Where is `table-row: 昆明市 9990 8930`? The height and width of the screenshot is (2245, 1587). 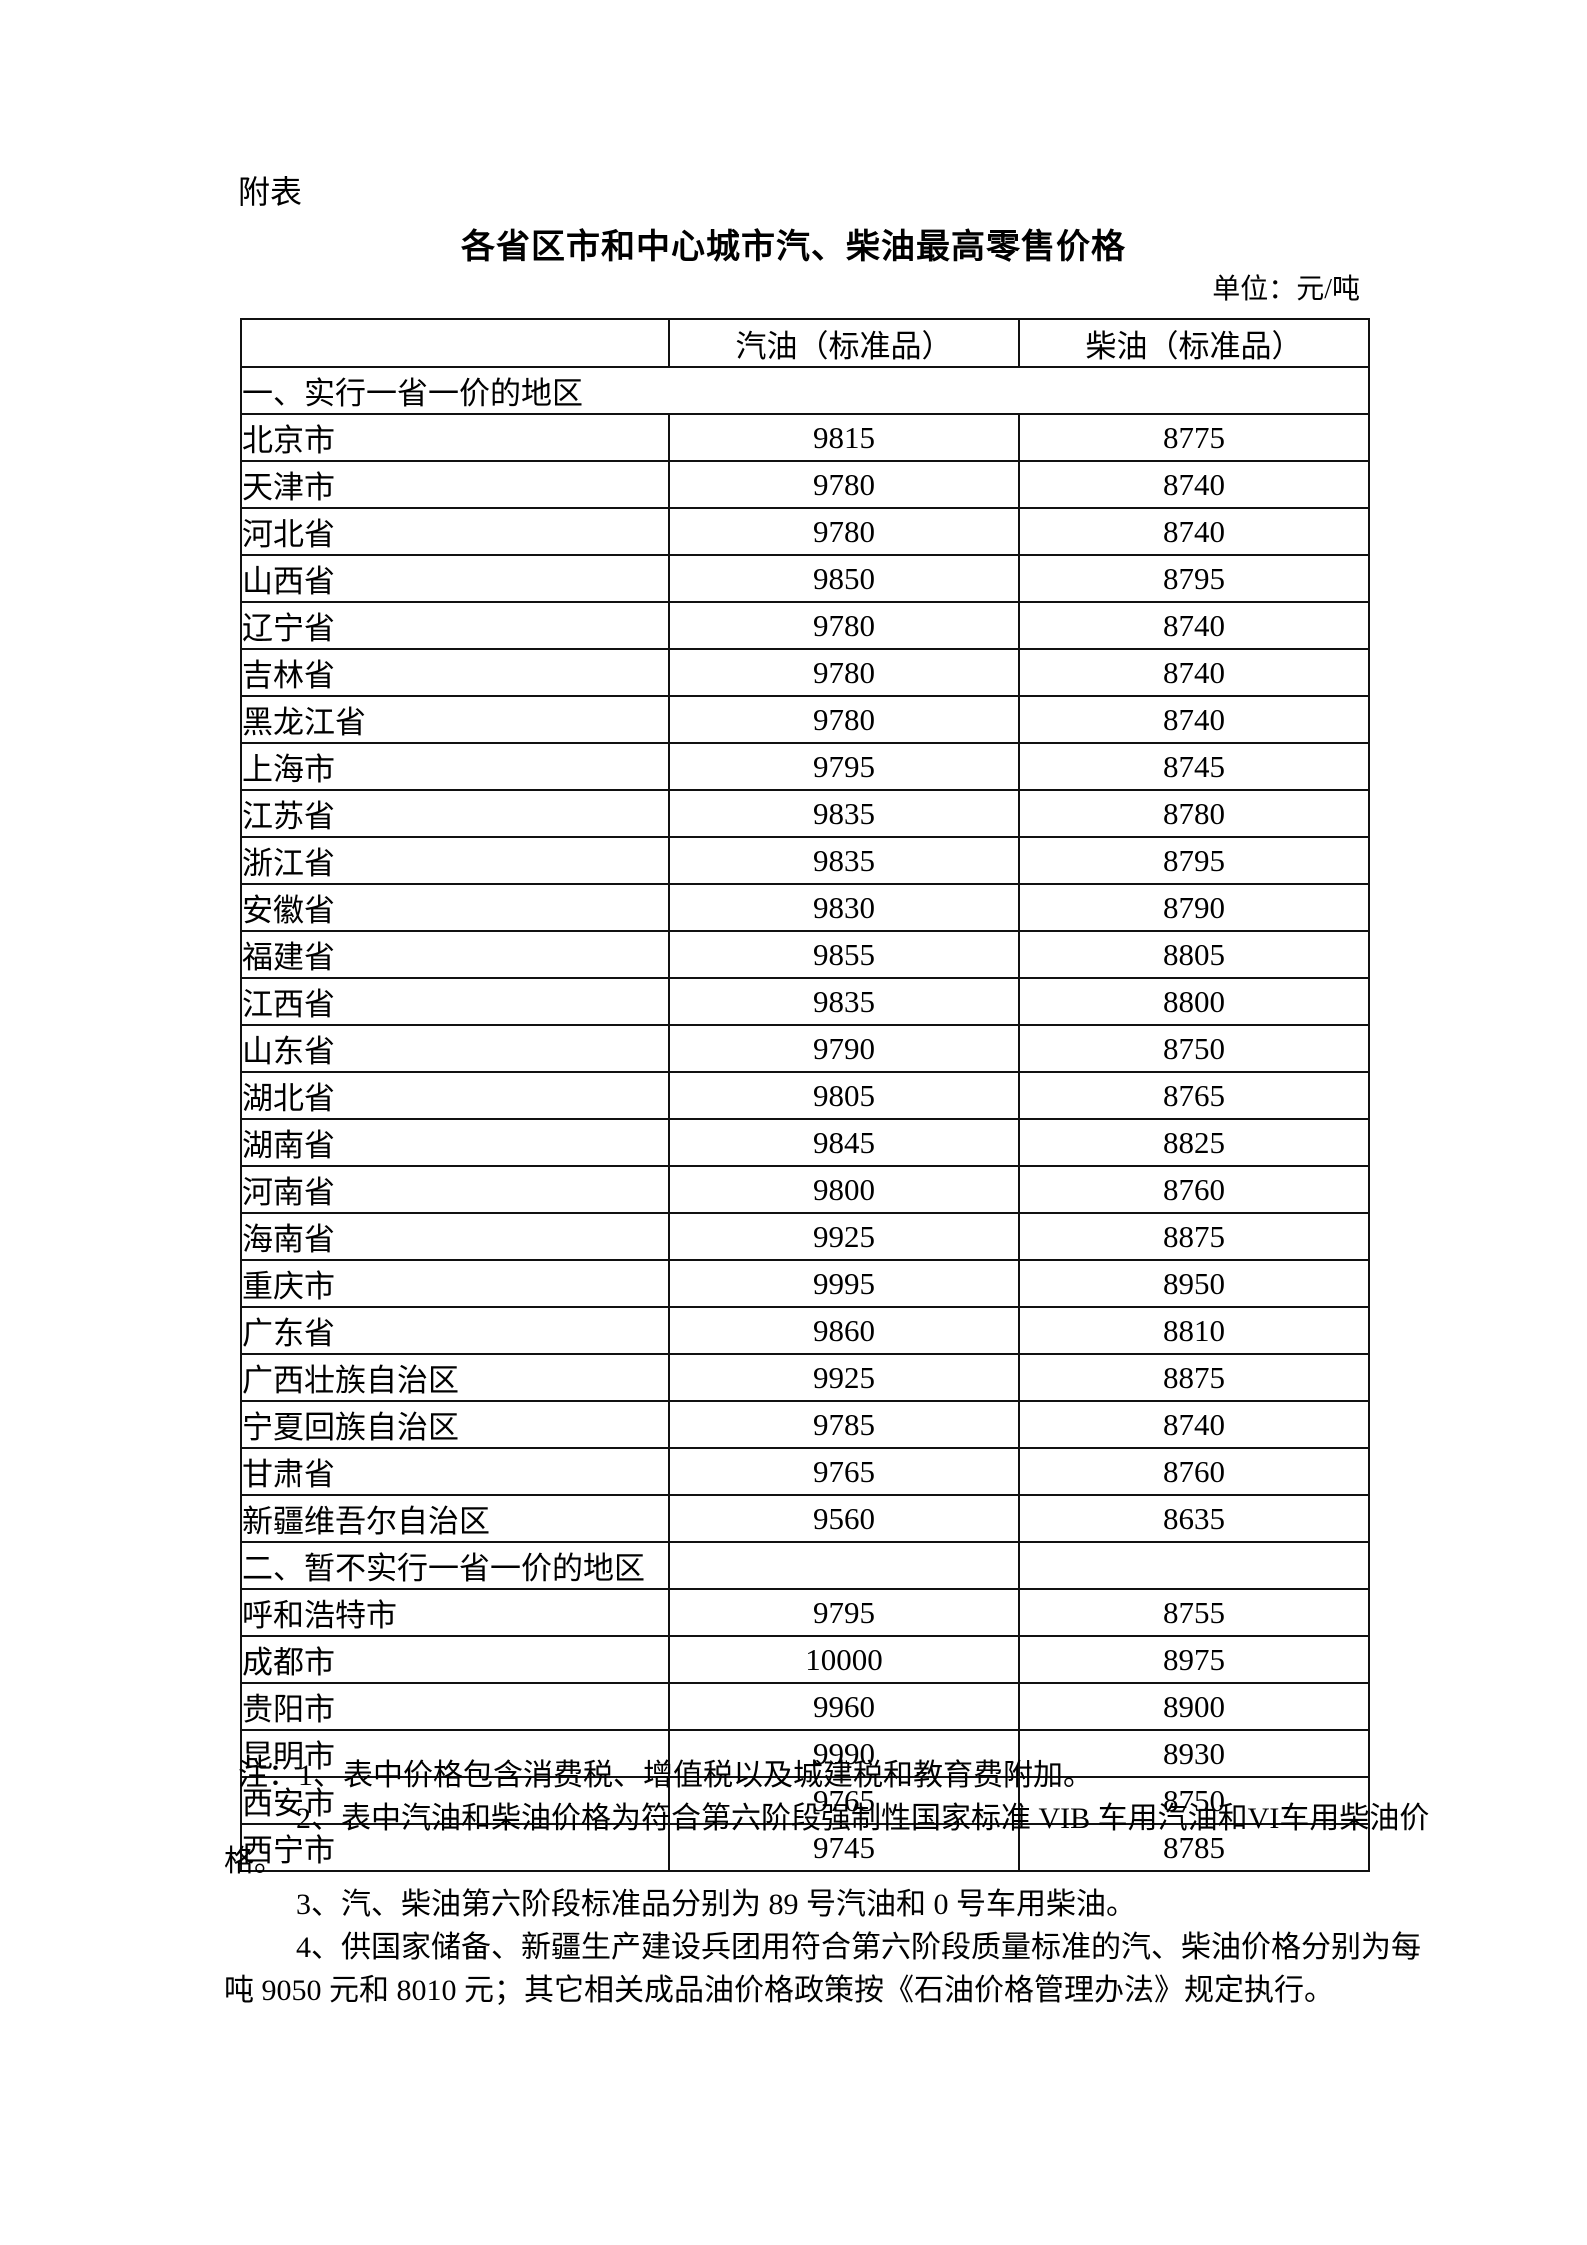 table-row: 昆明市 9990 8930 is located at coordinates (805, 1753).